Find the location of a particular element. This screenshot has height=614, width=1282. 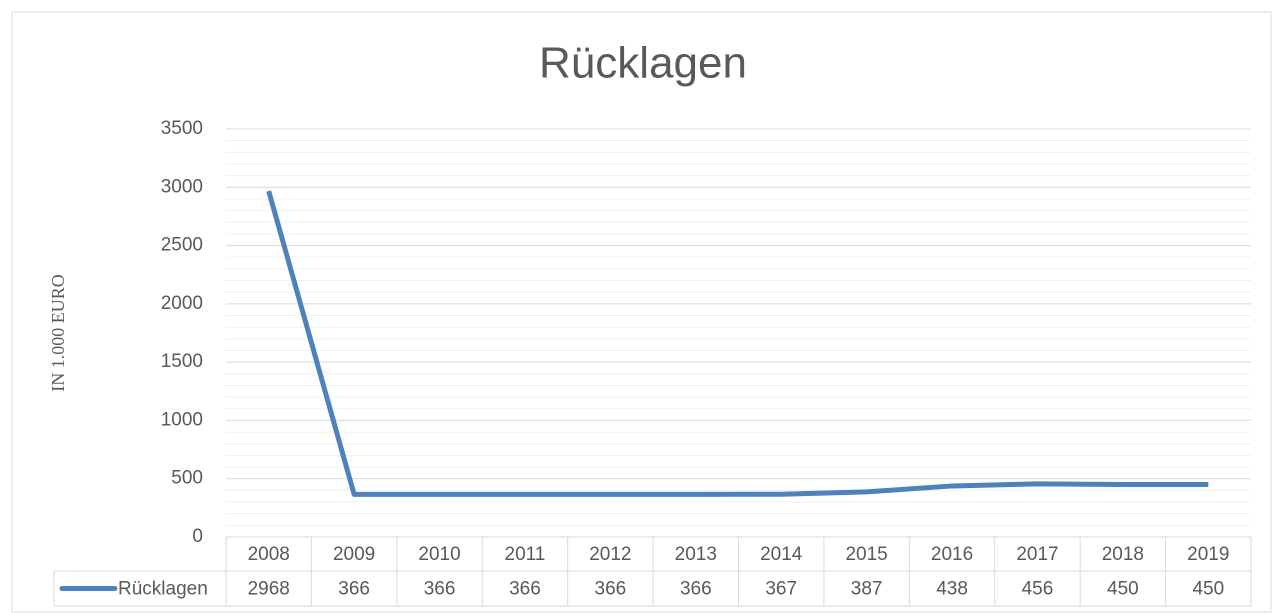

y-tick-label: 1000 is located at coordinates (182, 419).